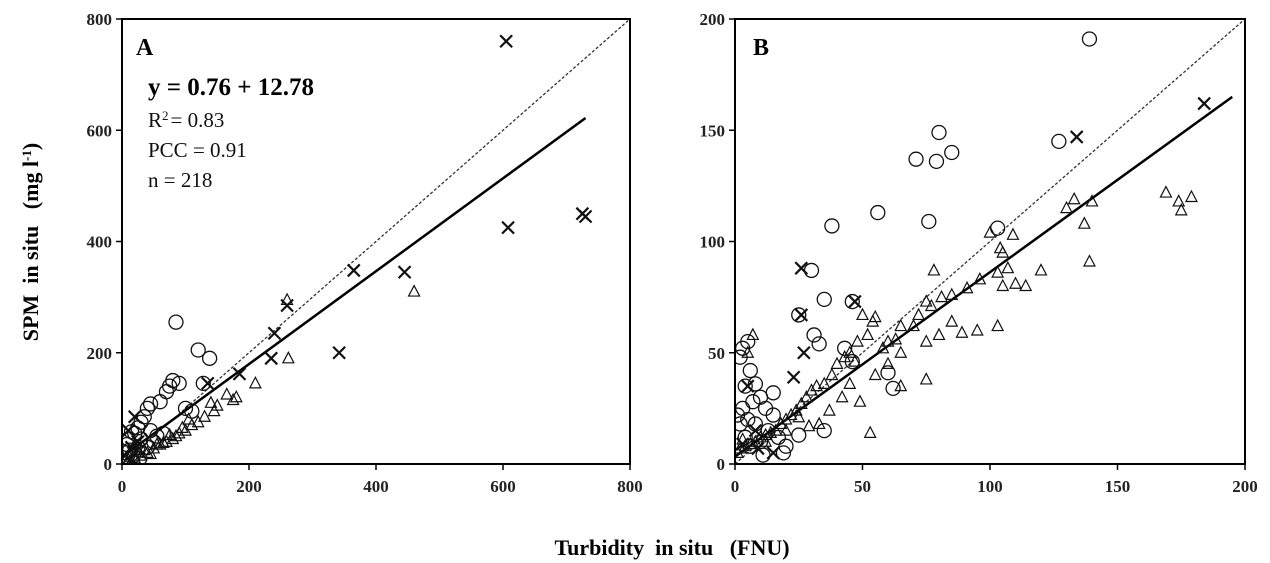 The image size is (1270, 563). Describe the element at coordinates (735, 486) in the screenshot. I see `x-tick-label: 0` at that location.